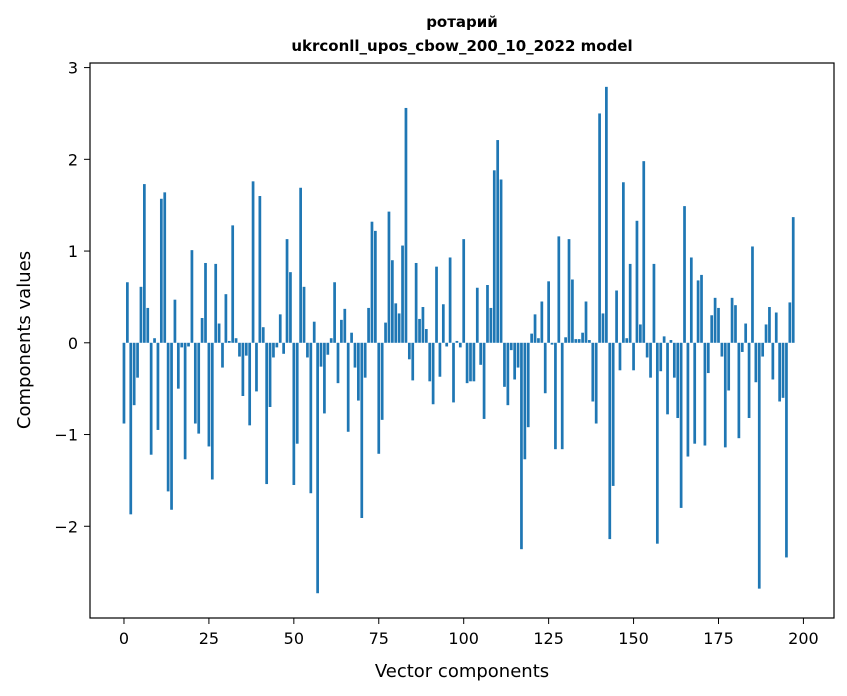 The height and width of the screenshot is (696, 847). What do you see at coordinates (66, 526) in the screenshot?
I see `y-tick-label: −2` at bounding box center [66, 526].